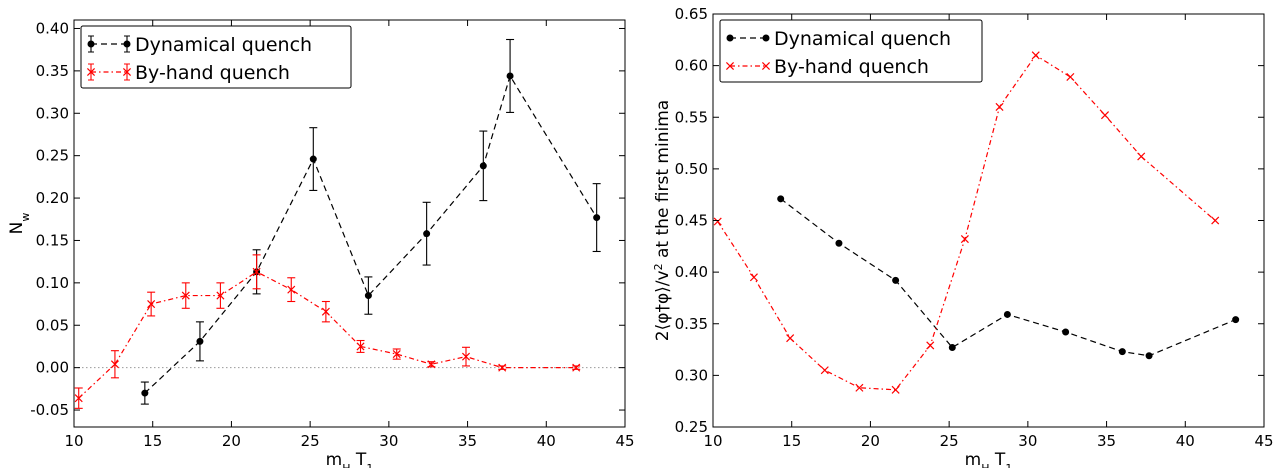 Image resolution: width=1282 pixels, height=468 pixels. I want to click on y-axis-label: Nw, so click(19, 224).